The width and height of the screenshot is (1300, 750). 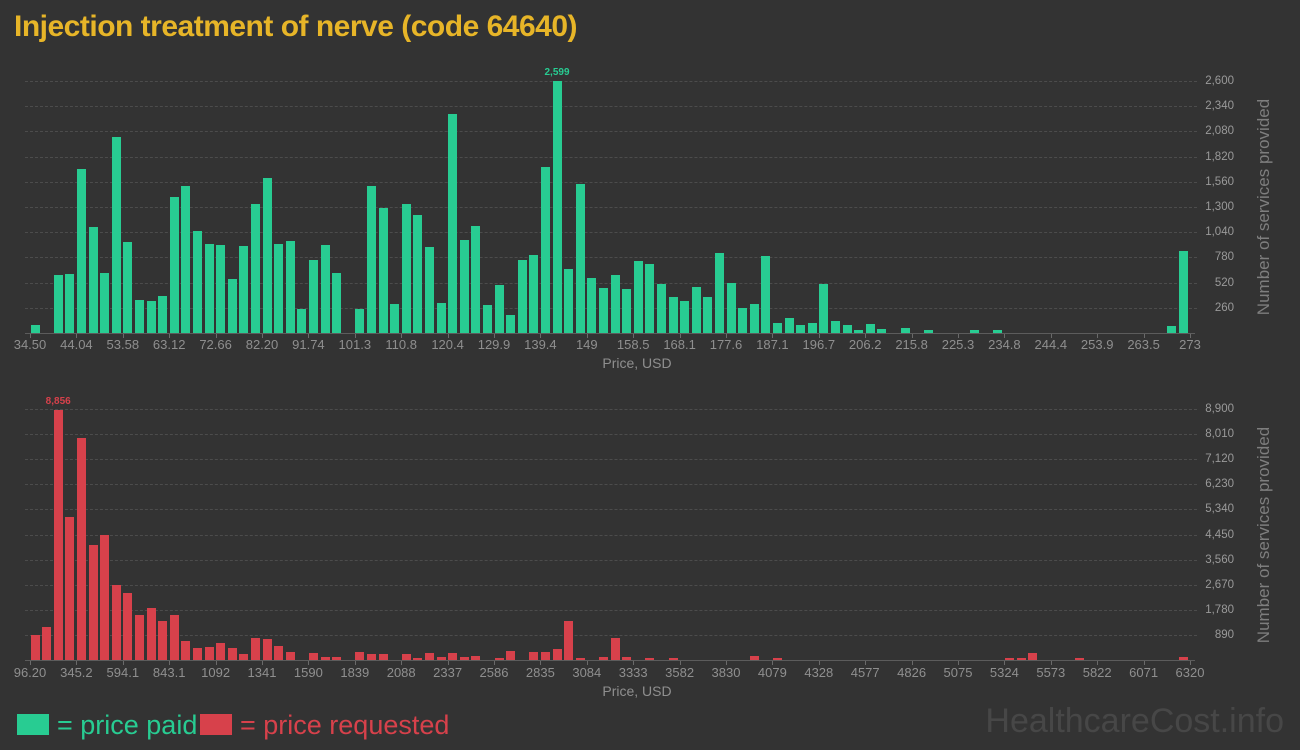 I want to click on y-tick-label: 8,900, so click(x=1219, y=409).